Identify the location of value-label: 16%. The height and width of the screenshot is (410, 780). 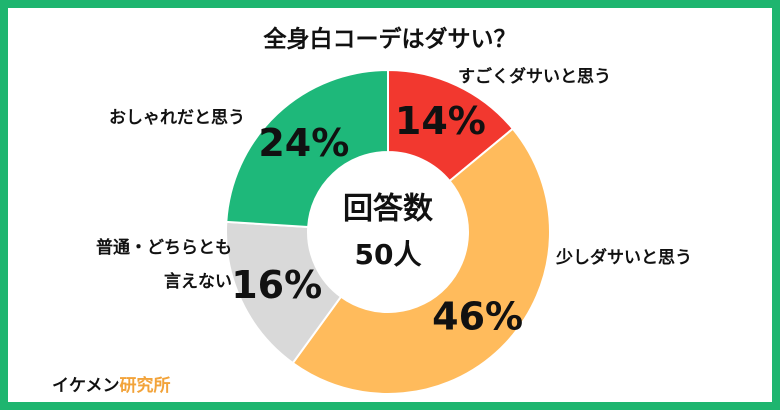
(276, 285).